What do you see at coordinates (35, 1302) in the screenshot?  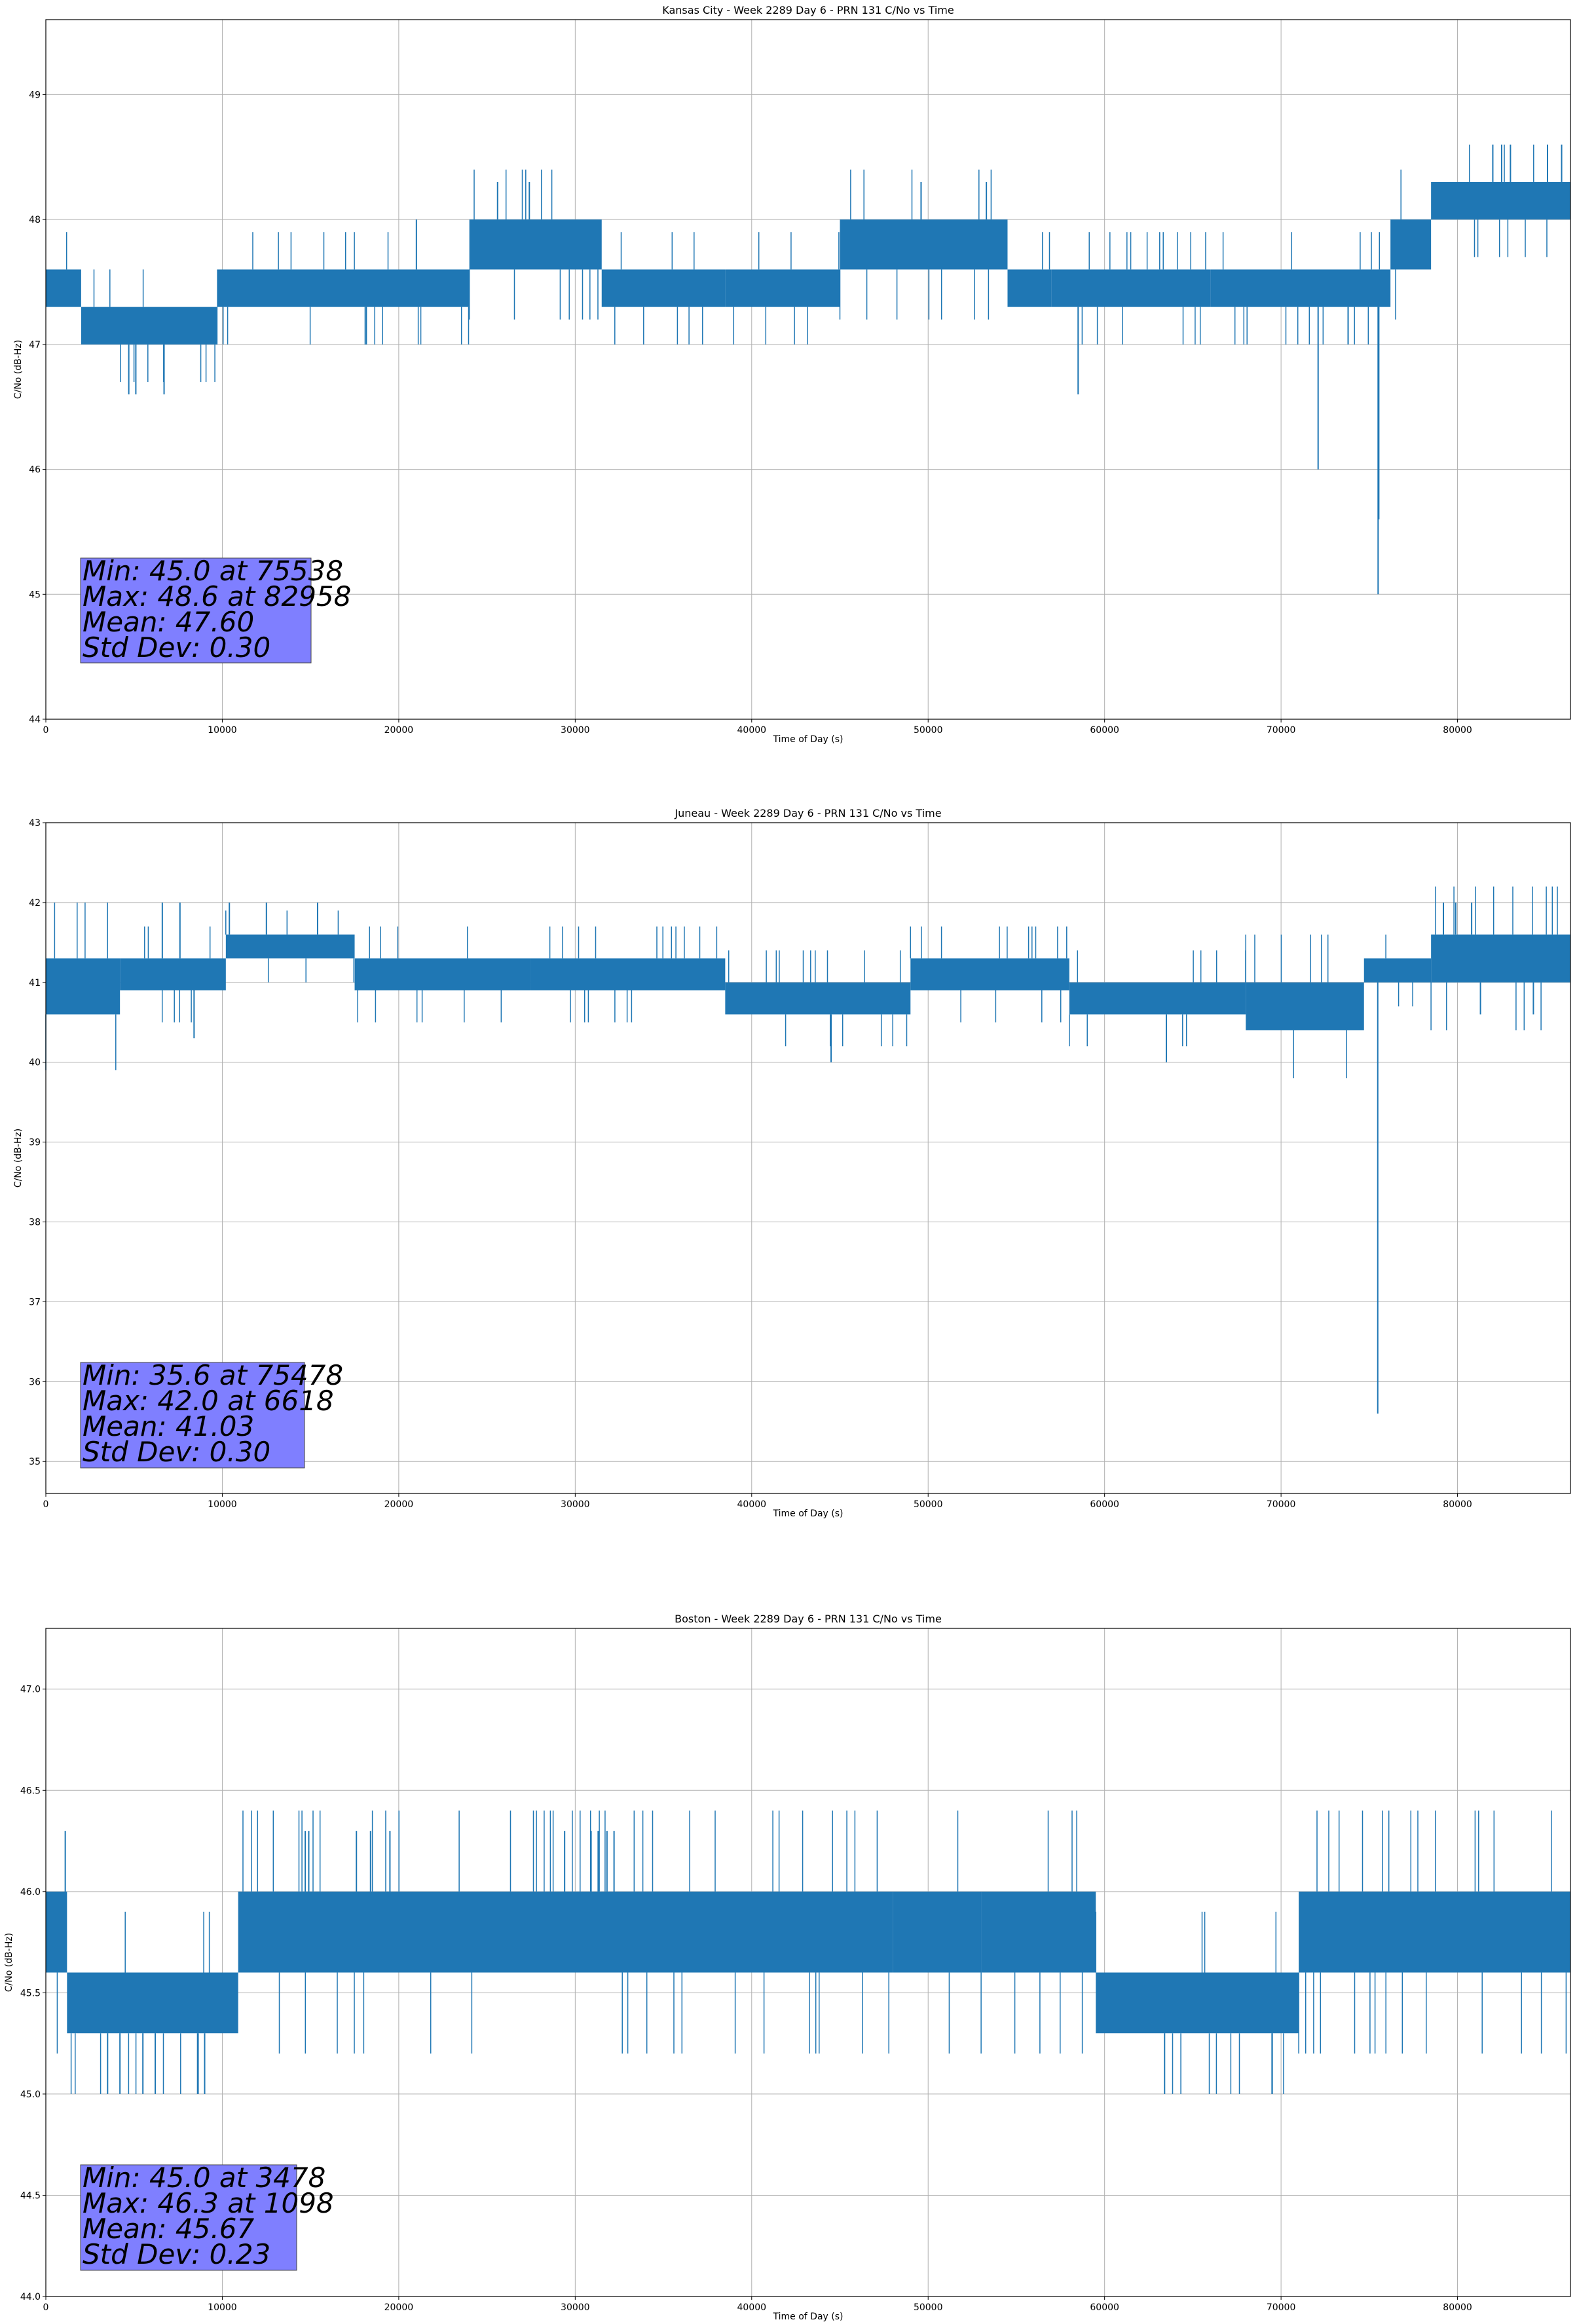 I see `y-tick-label: 37` at bounding box center [35, 1302].